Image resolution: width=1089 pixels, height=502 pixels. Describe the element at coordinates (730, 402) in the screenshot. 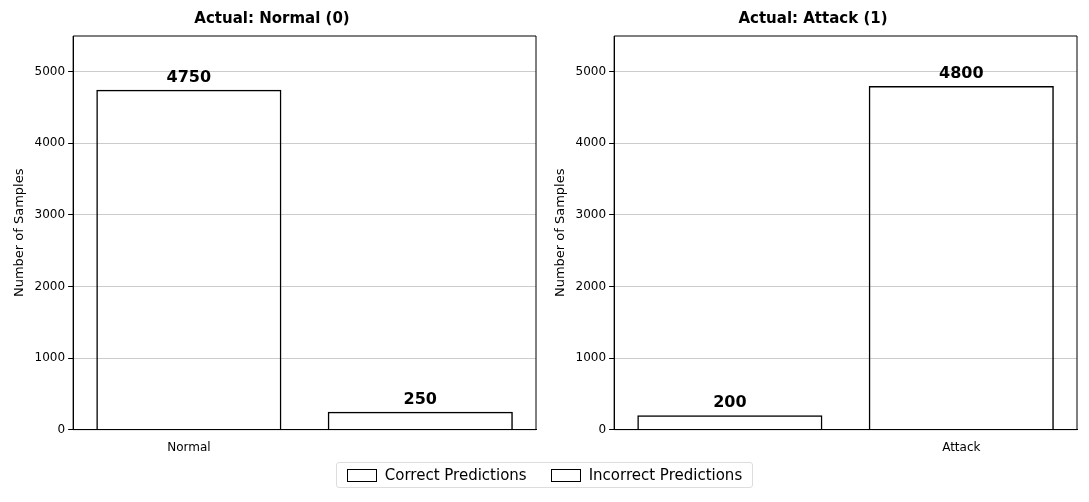

I see `data-label: 200` at that location.